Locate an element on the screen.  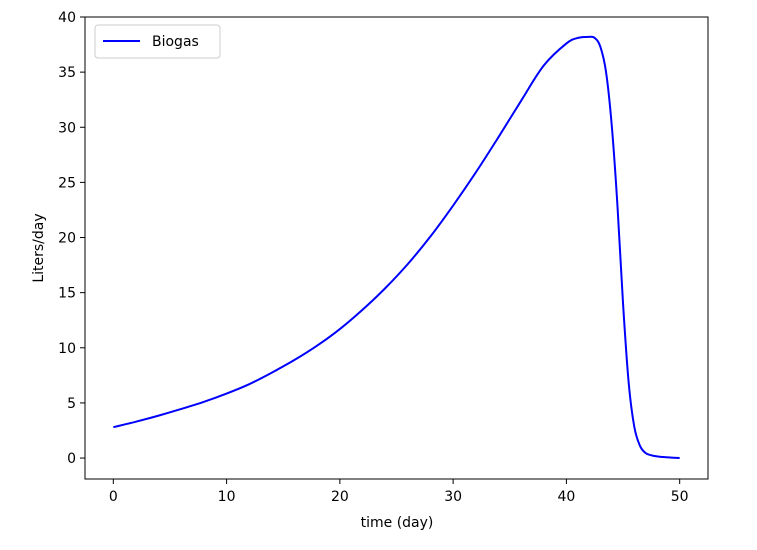
y-tick-label: 0 is located at coordinates (71, 459).